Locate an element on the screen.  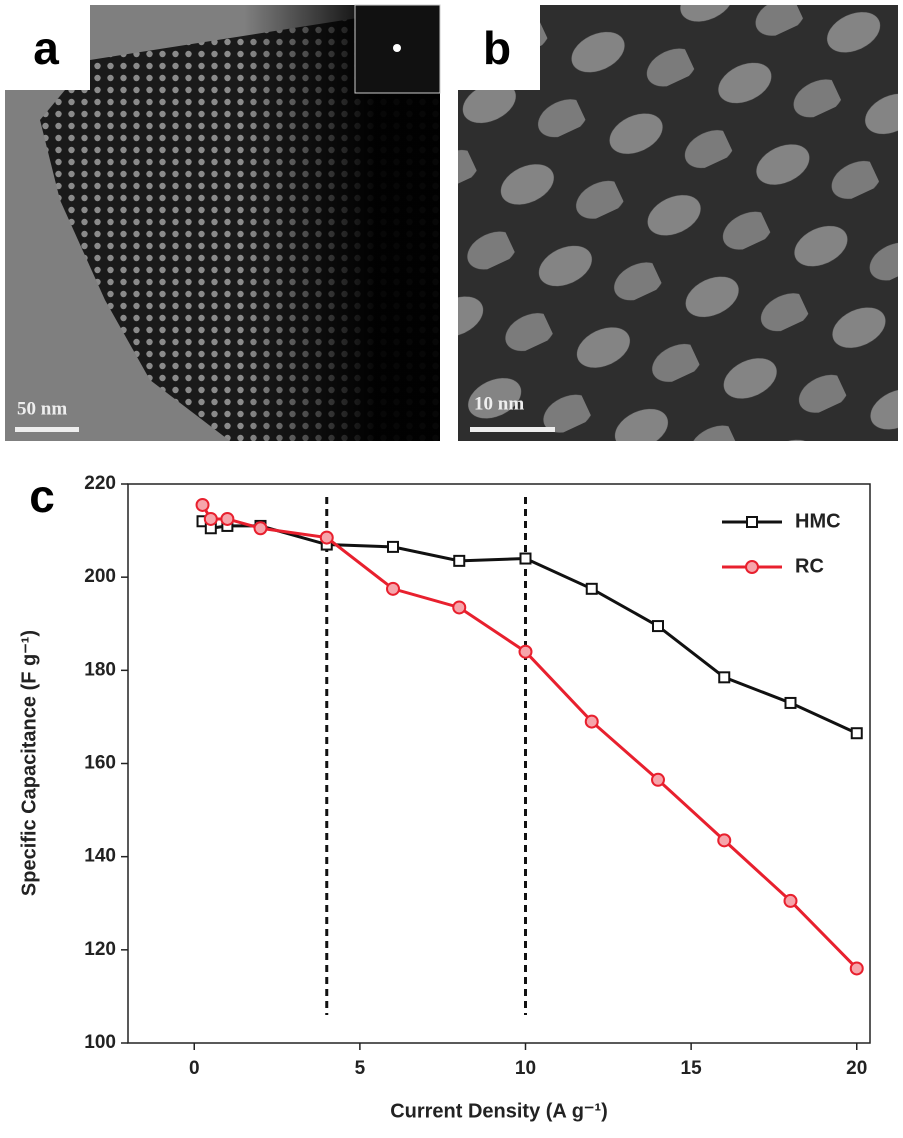
panel-label: a is located at coordinates (46, 48).